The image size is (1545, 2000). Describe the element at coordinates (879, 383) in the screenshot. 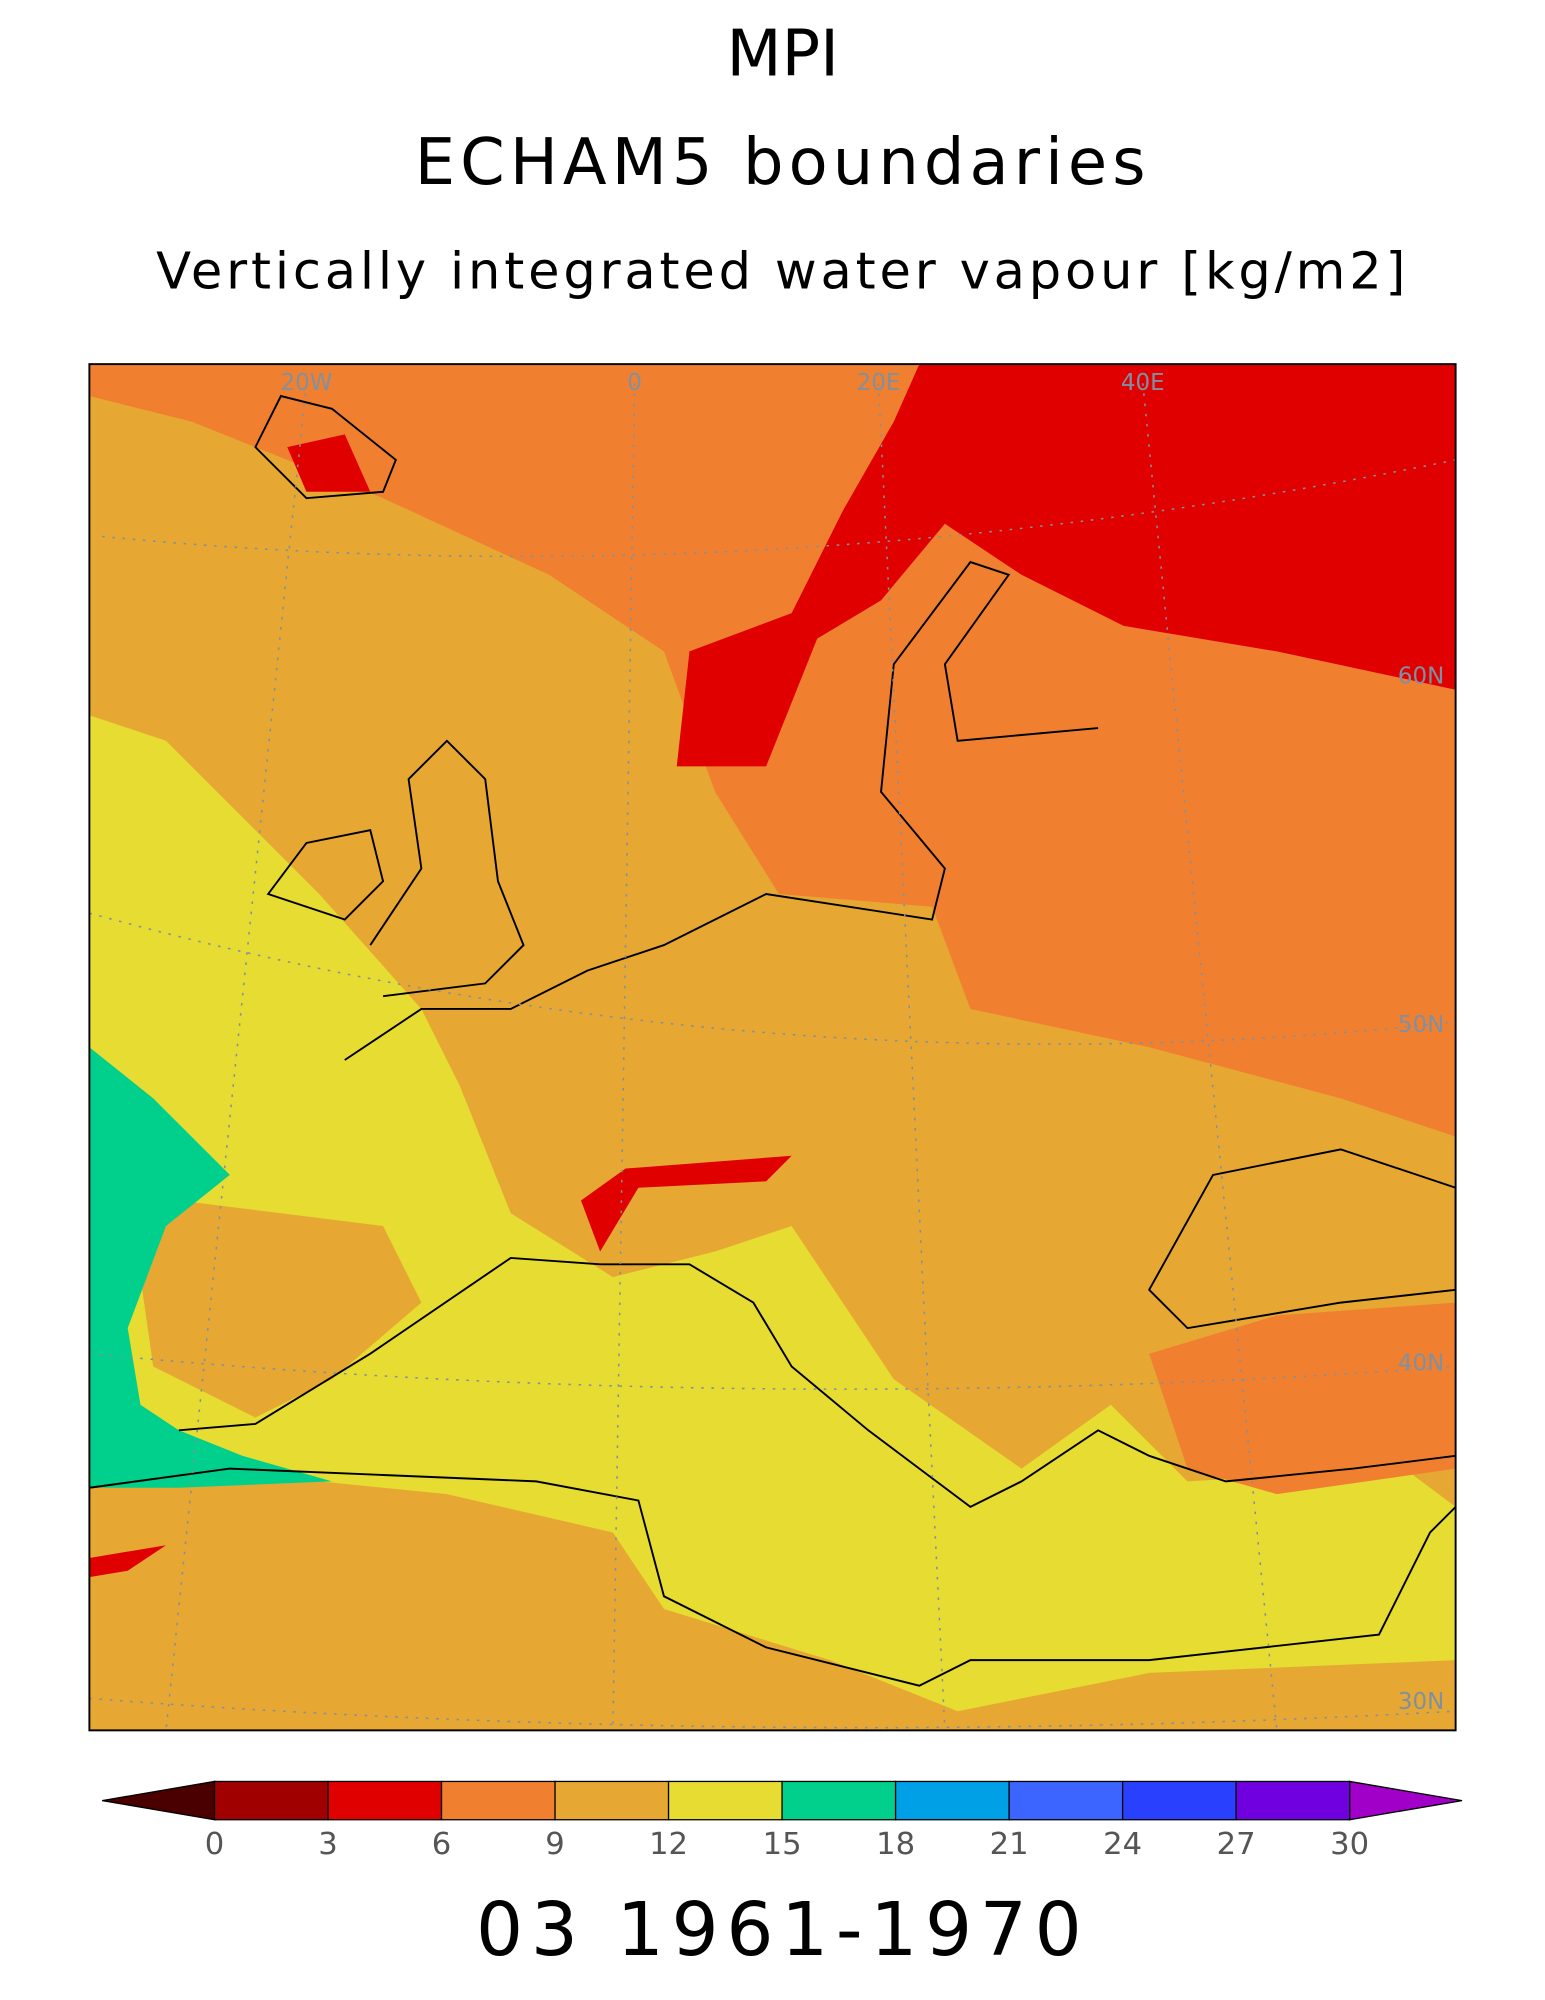

I see `grid-label: 20E` at that location.